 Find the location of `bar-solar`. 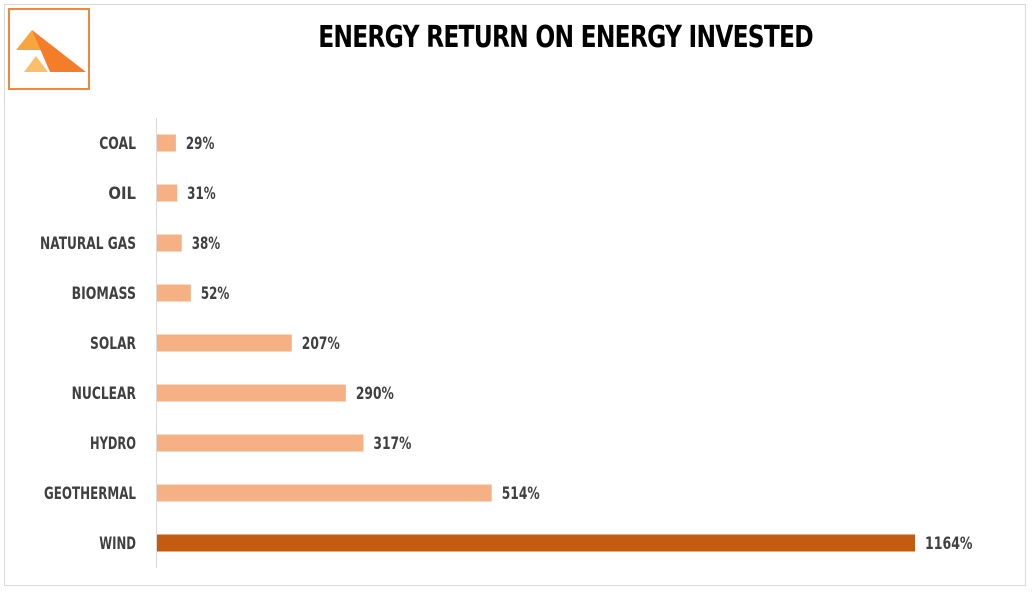

bar-solar is located at coordinates (224, 343).